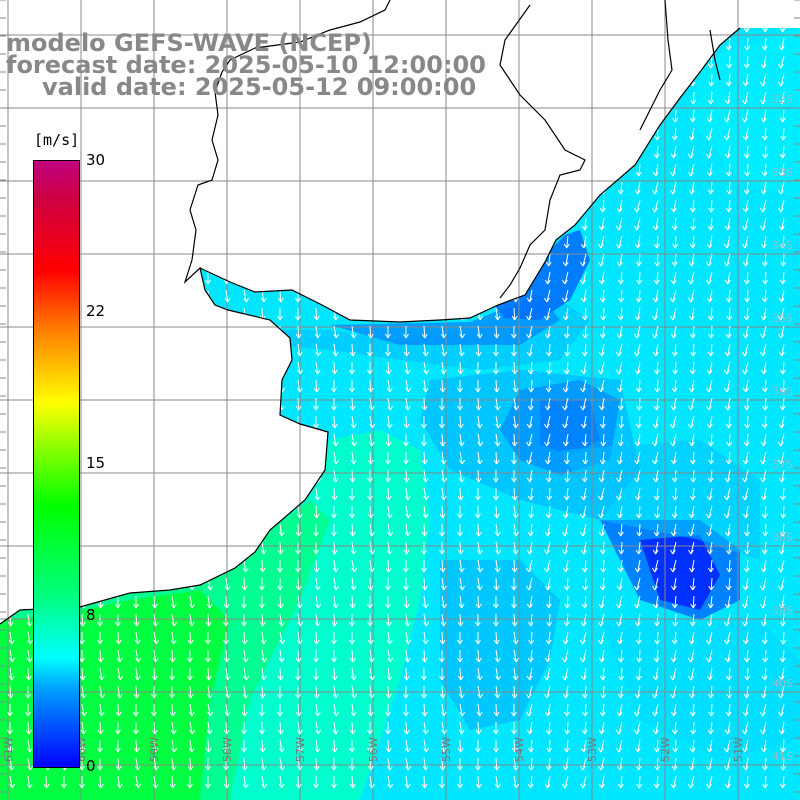  I want to click on latitude-label: 33S, so click(782, 172).